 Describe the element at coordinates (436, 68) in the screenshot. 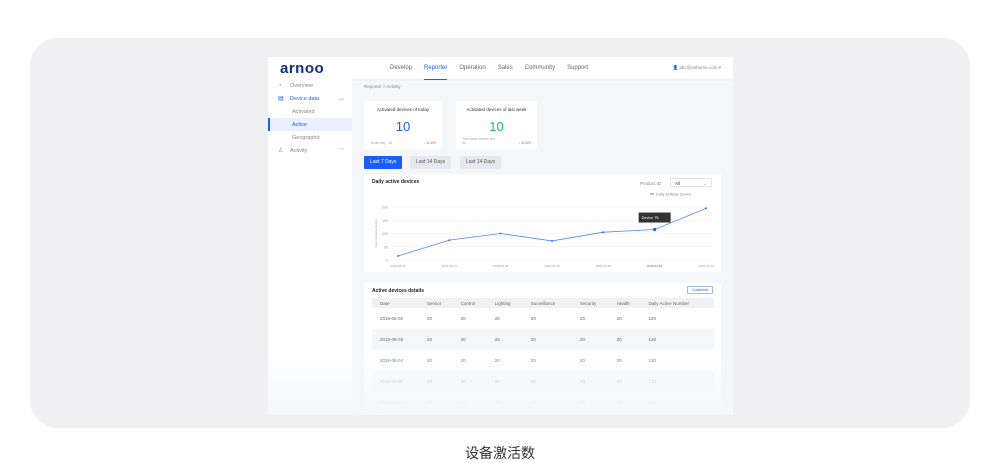

I see `nav-reporter: Reporter` at that location.